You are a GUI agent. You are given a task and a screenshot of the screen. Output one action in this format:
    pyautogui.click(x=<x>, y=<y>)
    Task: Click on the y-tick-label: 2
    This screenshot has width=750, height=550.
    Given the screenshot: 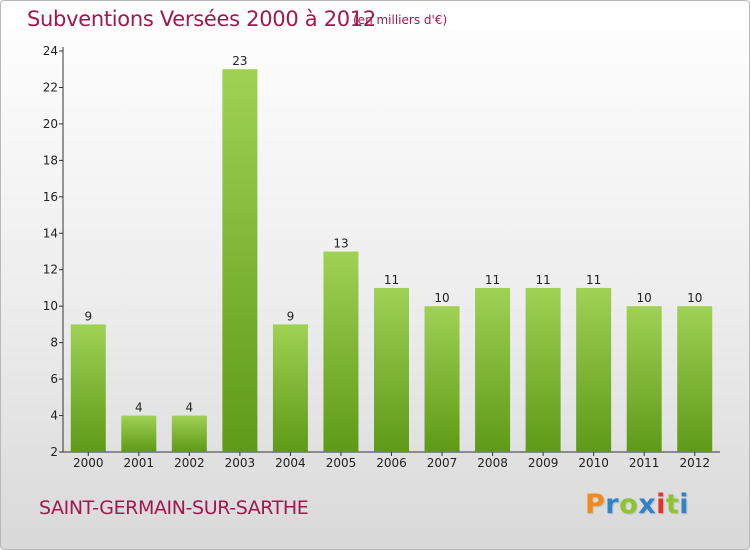 What is the action you would take?
    pyautogui.click(x=54, y=452)
    